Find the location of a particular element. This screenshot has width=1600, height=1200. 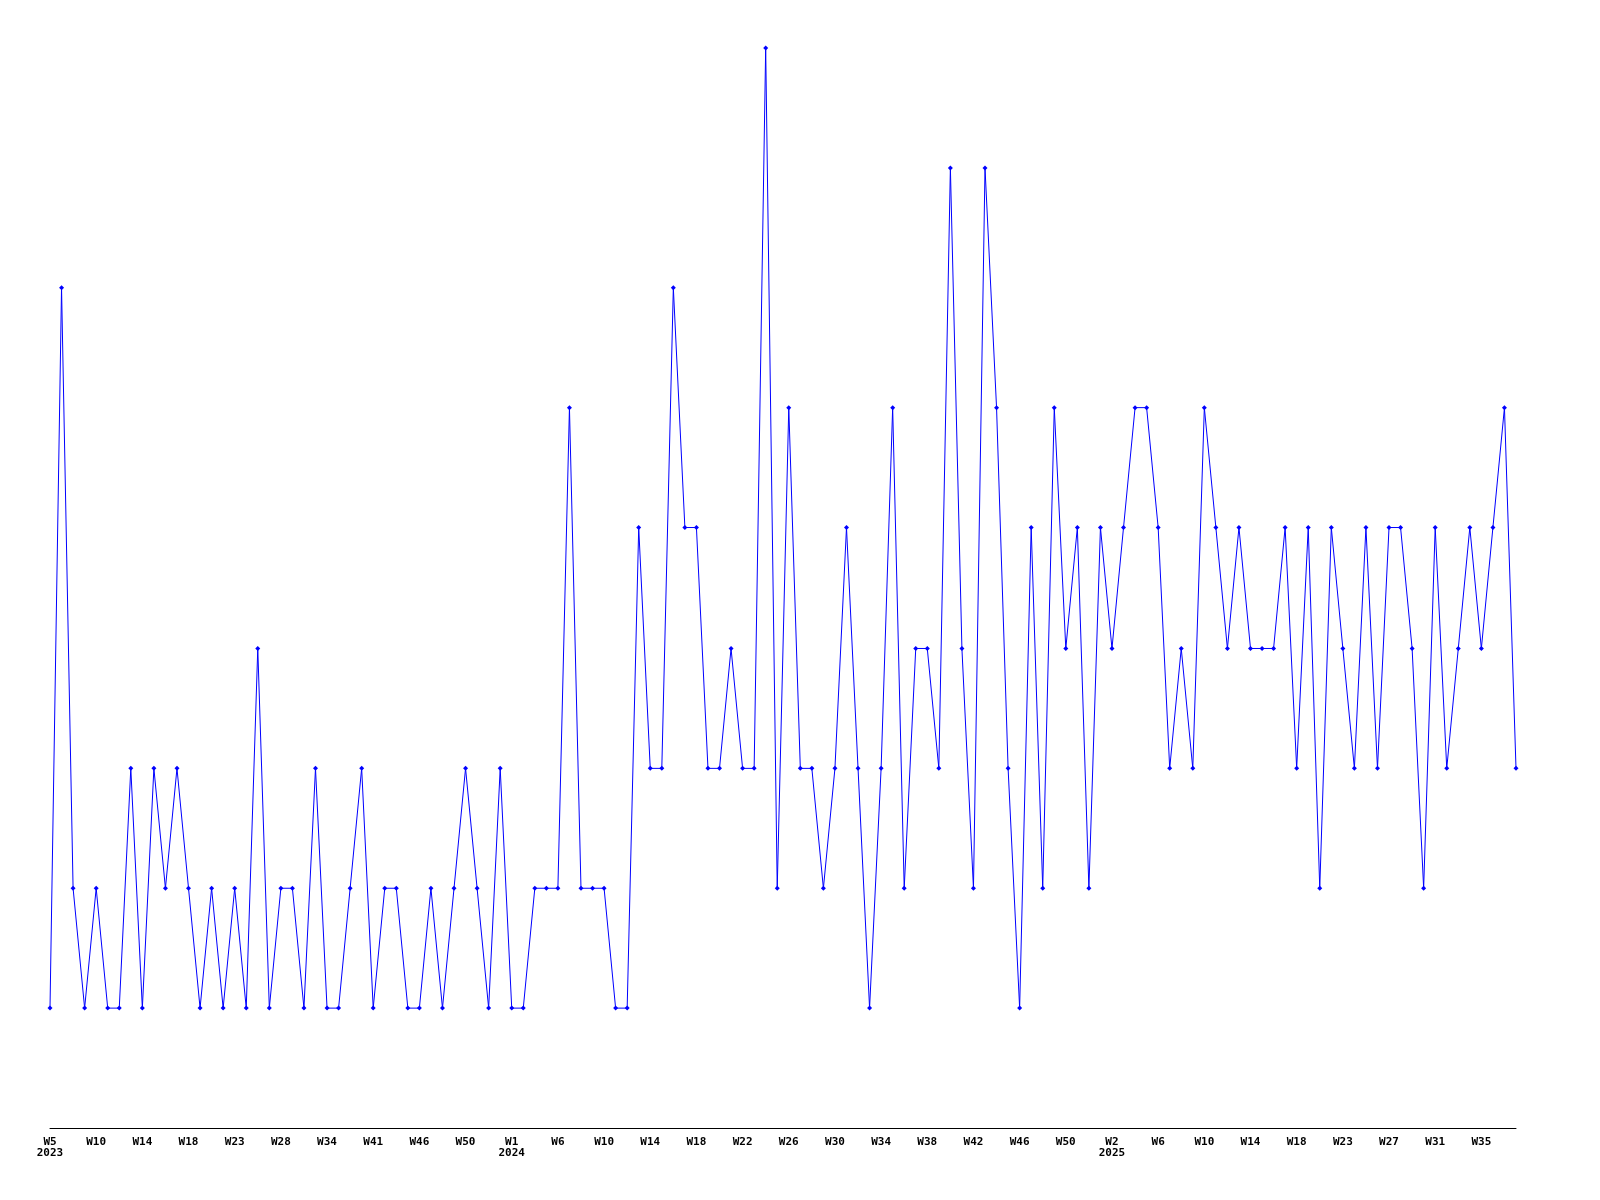

x-tick-label: W5 2023 is located at coordinates (50, 1147).